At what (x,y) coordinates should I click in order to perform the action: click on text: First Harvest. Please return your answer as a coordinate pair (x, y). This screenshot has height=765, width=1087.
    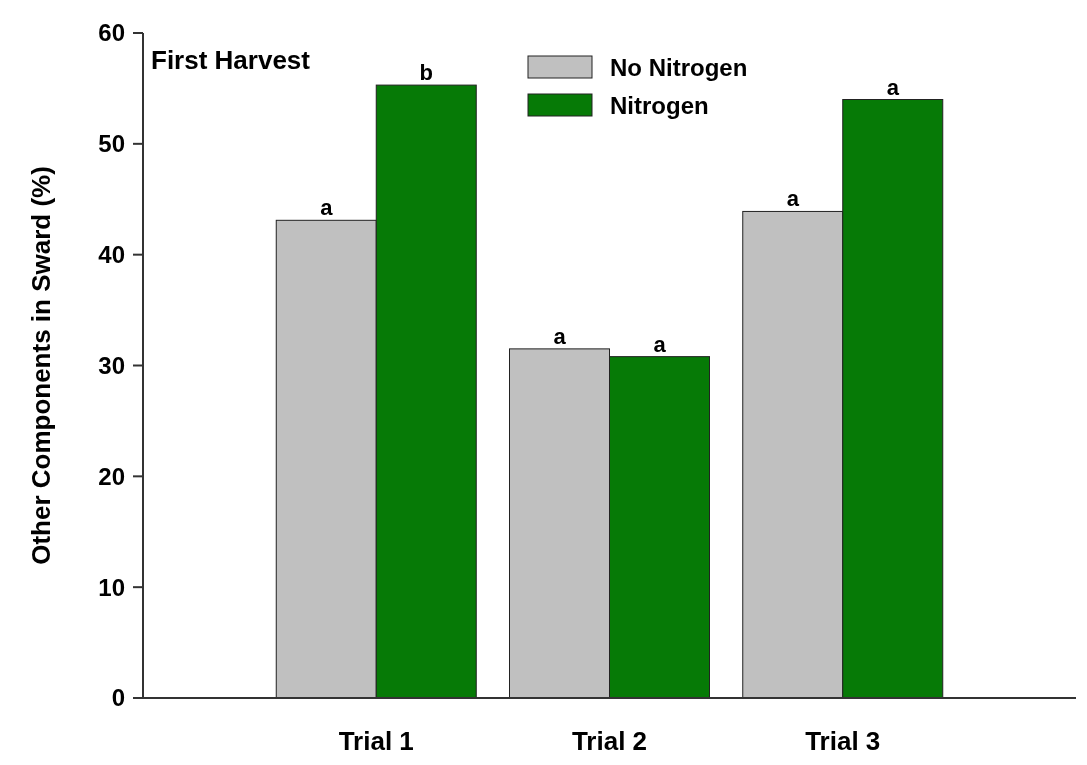
    Looking at the image, I should click on (231, 60).